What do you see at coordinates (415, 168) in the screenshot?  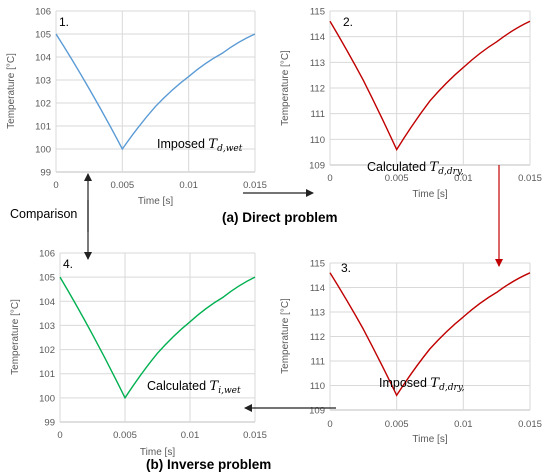 I see `panel-annotation: Calculated Td,dry,` at bounding box center [415, 168].